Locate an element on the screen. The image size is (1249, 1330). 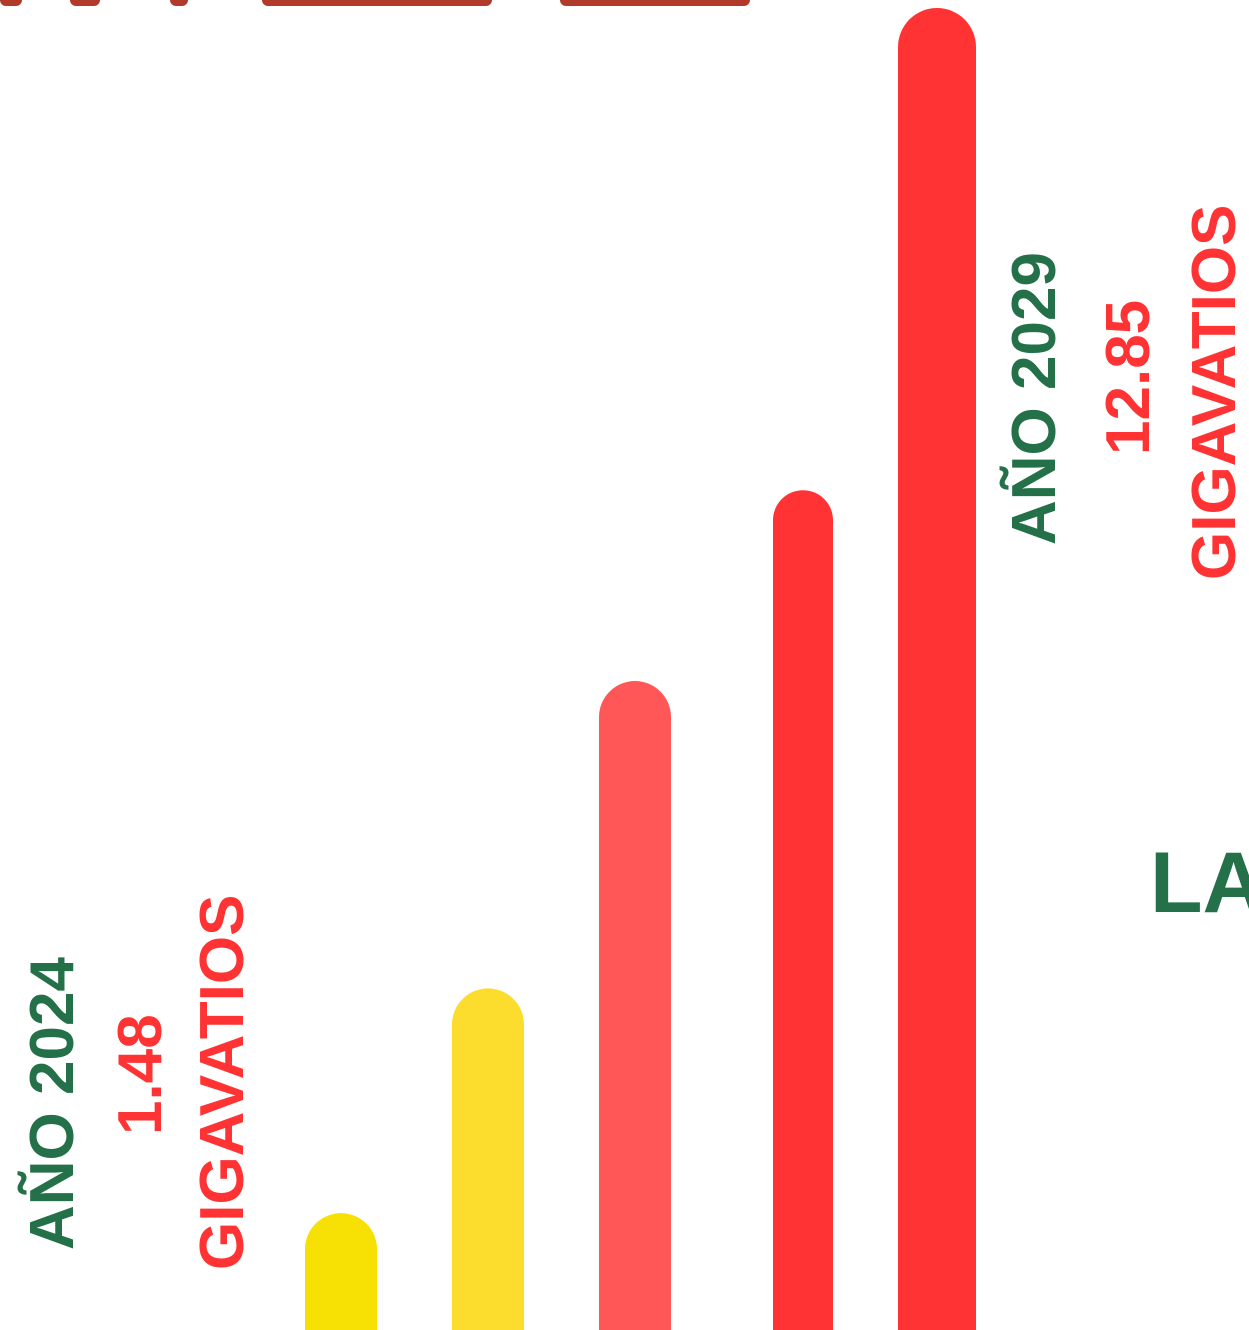
end-unit-label: GIGAVATIOS is located at coordinates (1214, 392).